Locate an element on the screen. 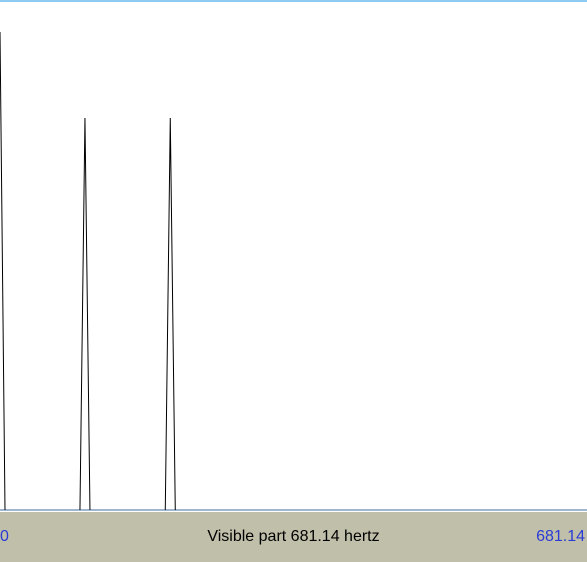 Image resolution: width=587 pixels, height=562 pixels. status-bar: 0 Visible part 681.14 hertz 681.14 is located at coordinates (293, 537).